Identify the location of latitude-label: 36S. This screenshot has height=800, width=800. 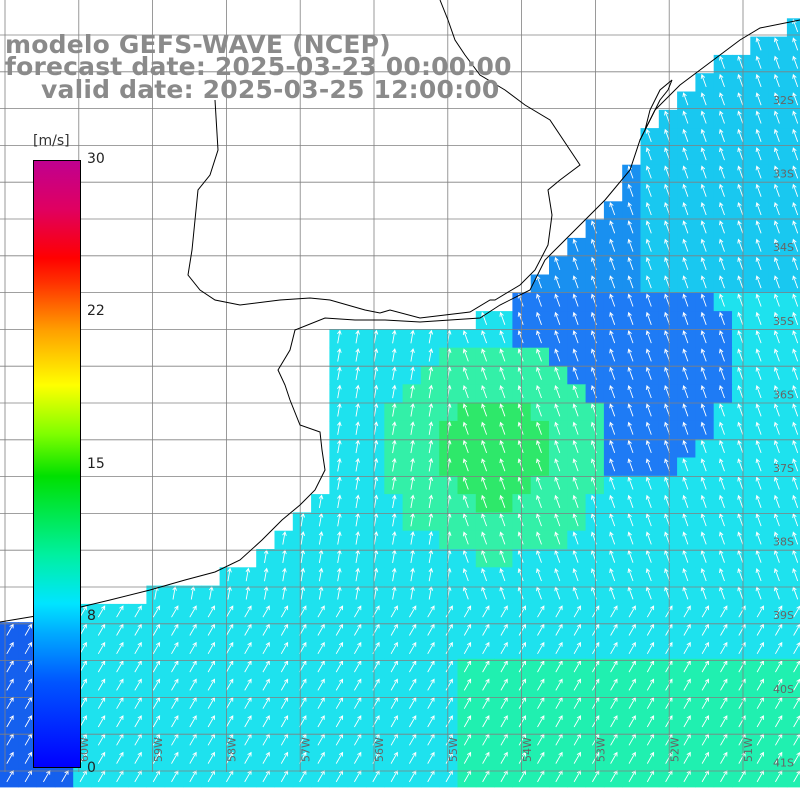
(783, 394).